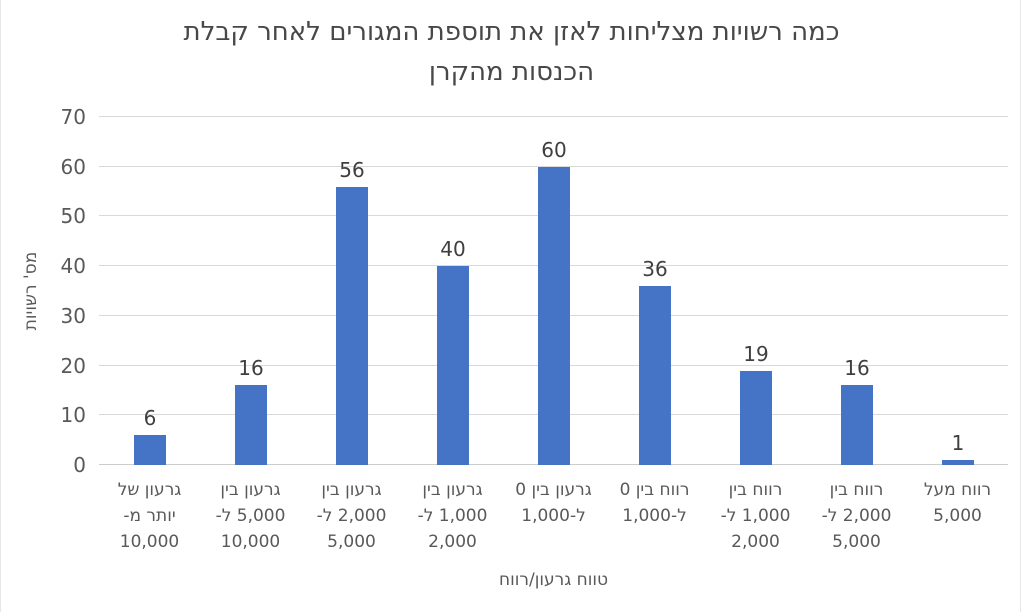  I want to click on x-category-label: גרעון בין 5,000 ל- 10,000, so click(250, 516).